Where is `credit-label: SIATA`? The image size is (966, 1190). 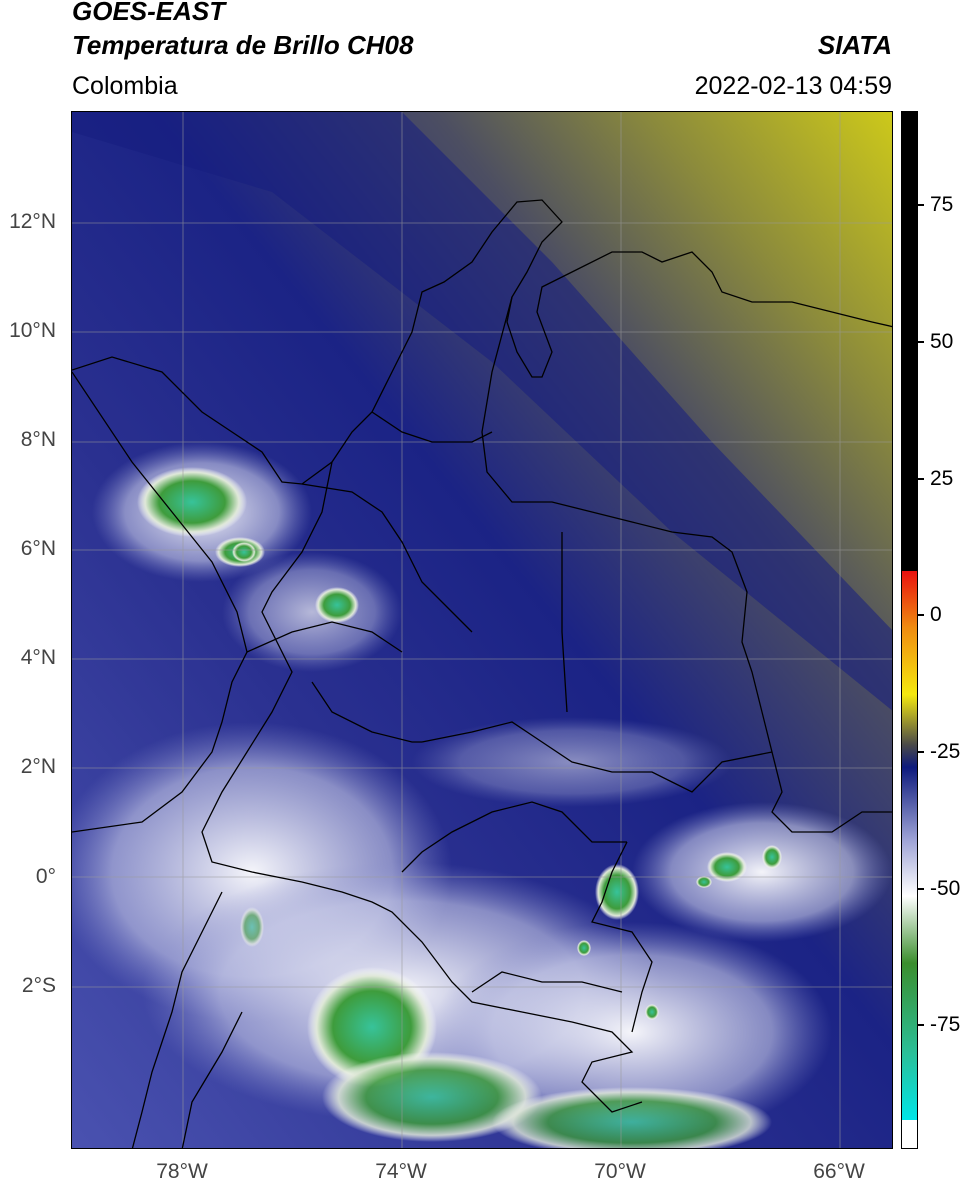 credit-label: SIATA is located at coordinates (854, 45).